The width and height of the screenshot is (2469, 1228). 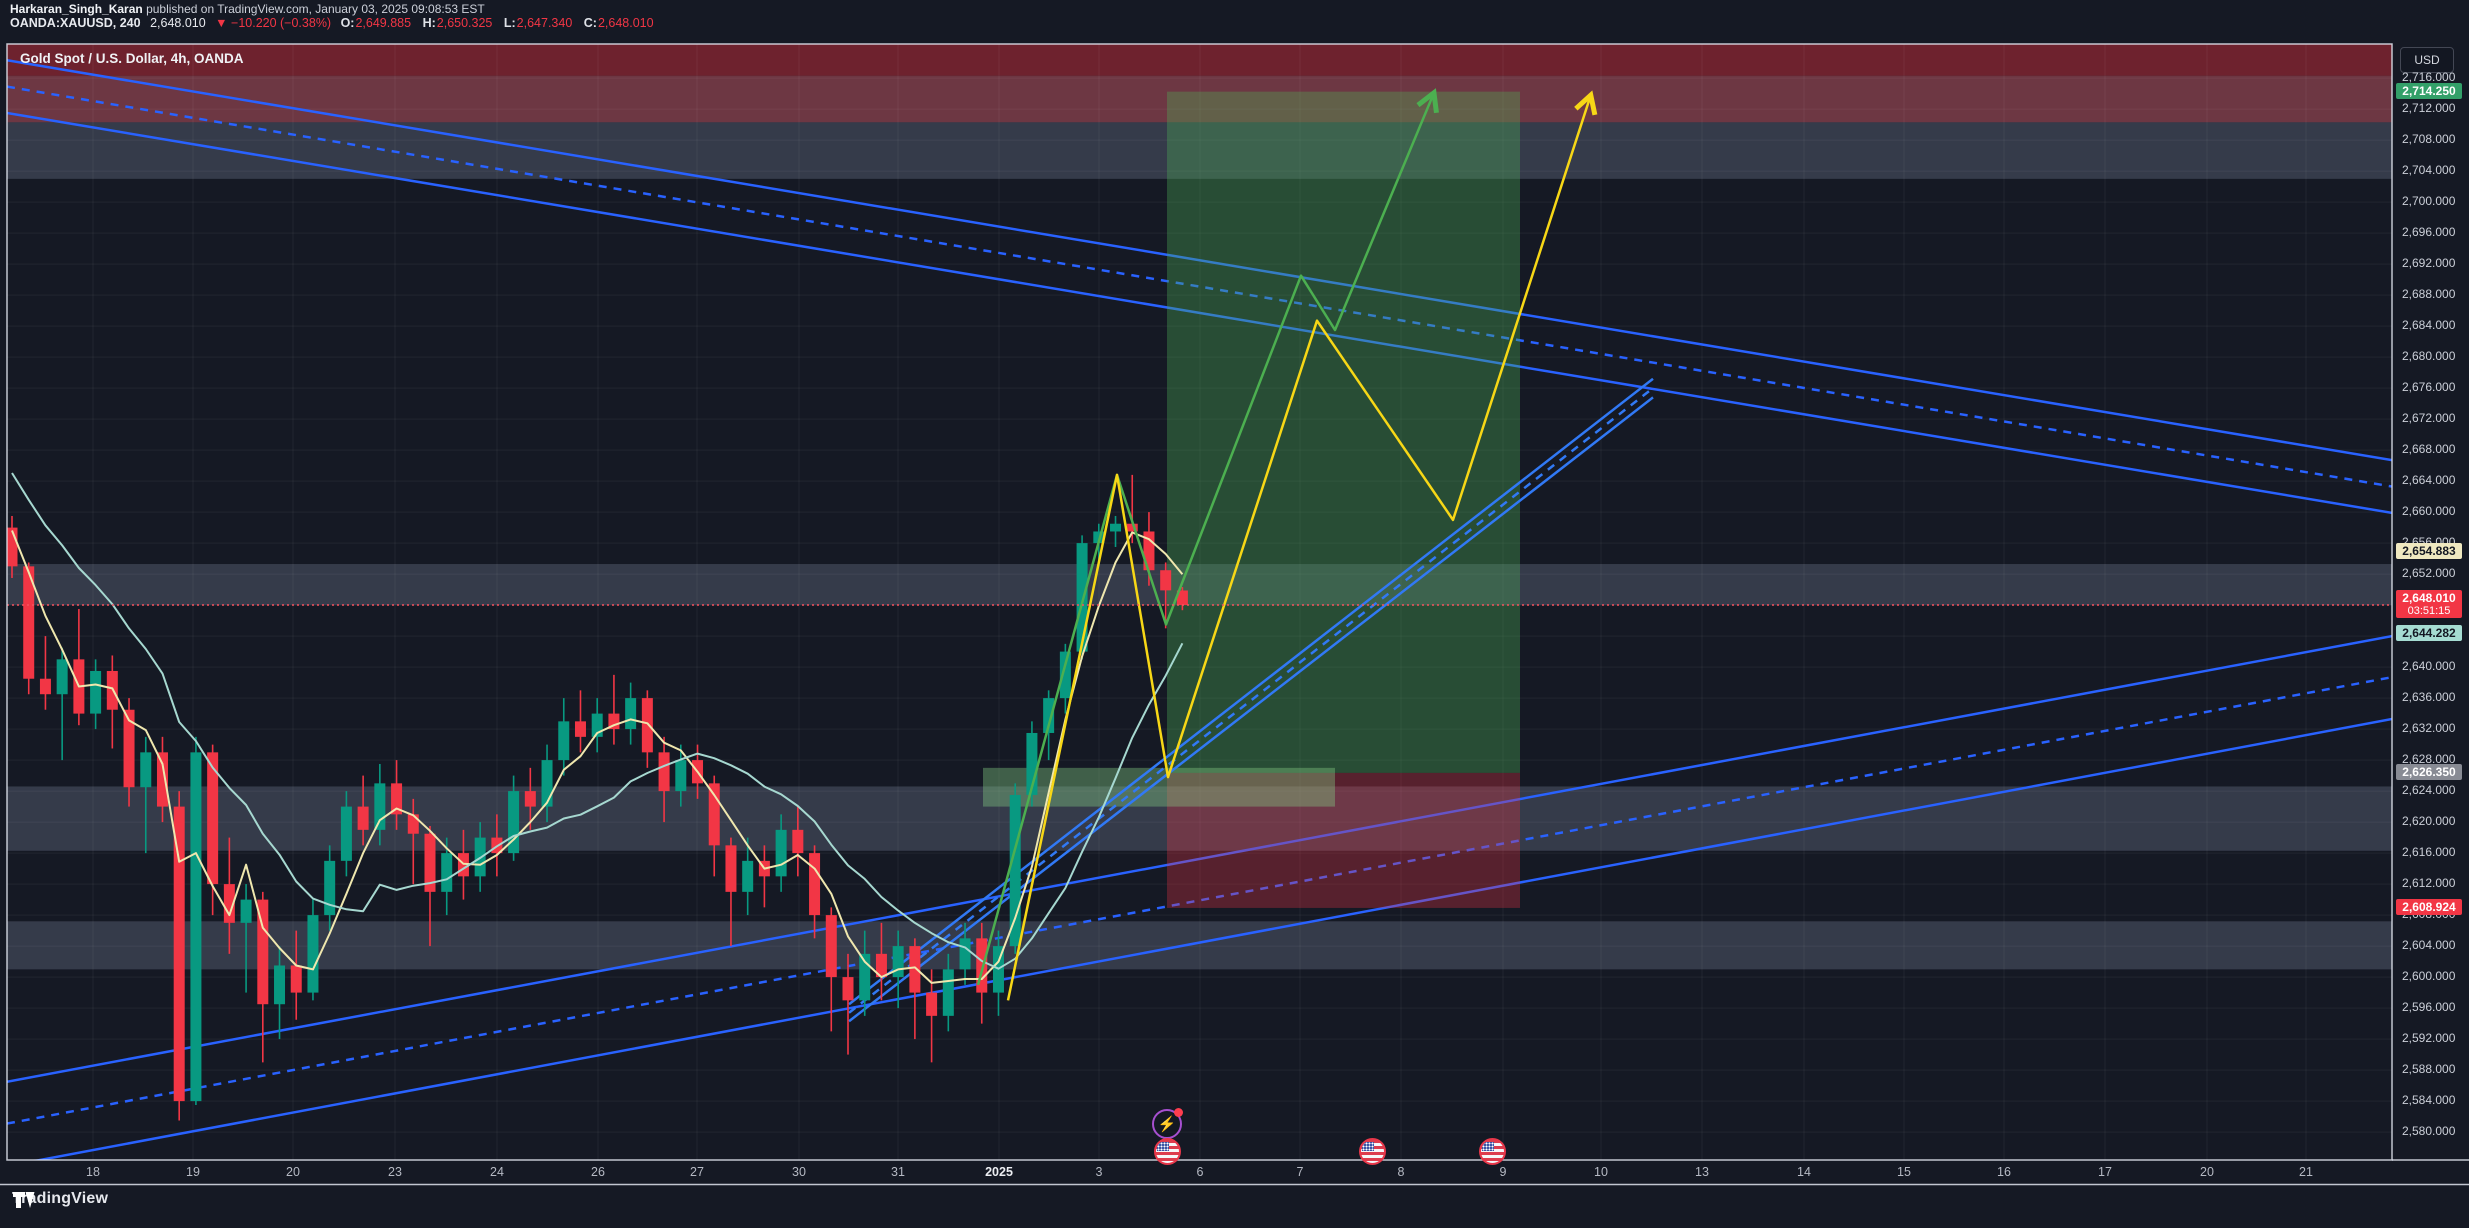 What do you see at coordinates (2004, 1172) in the screenshot?
I see `time-tick-label: 16` at bounding box center [2004, 1172].